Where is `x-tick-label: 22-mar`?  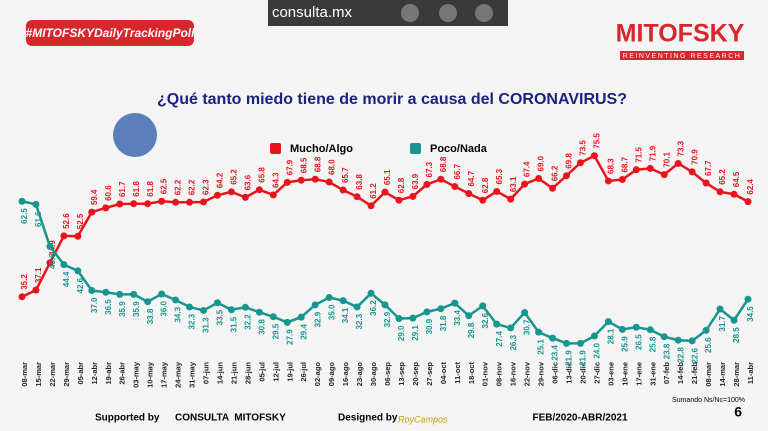
x-tick-label: 22-mar is located at coordinates (52, 374).